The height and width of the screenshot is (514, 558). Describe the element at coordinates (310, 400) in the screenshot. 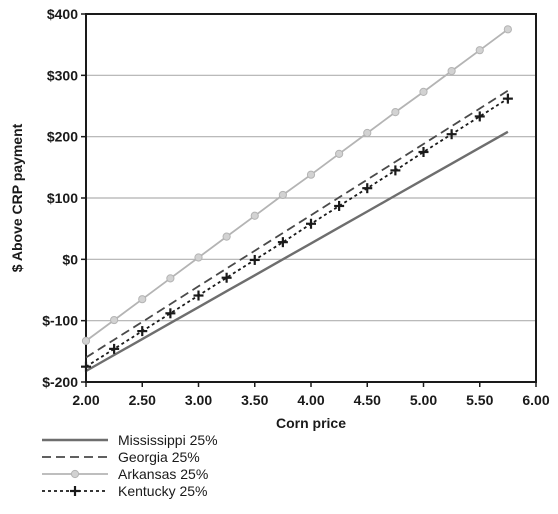

I see `x-tick-label: 4.00` at that location.